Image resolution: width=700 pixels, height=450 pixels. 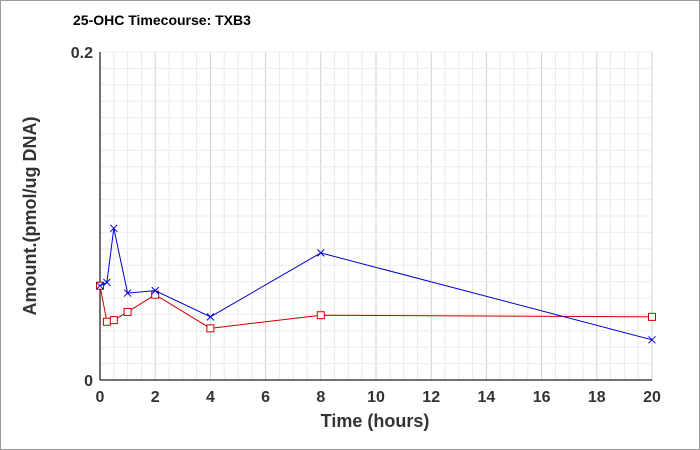 I want to click on y-tick-label: 0, so click(x=88, y=381).